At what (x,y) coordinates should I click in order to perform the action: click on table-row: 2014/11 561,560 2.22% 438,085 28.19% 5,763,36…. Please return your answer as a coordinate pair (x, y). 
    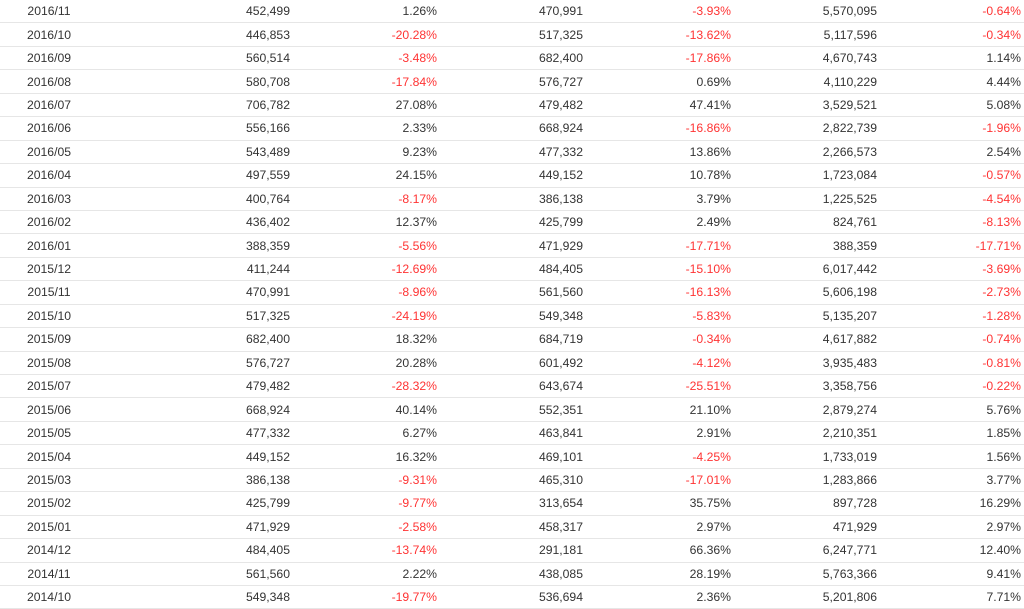
    Looking at the image, I should click on (512, 574).